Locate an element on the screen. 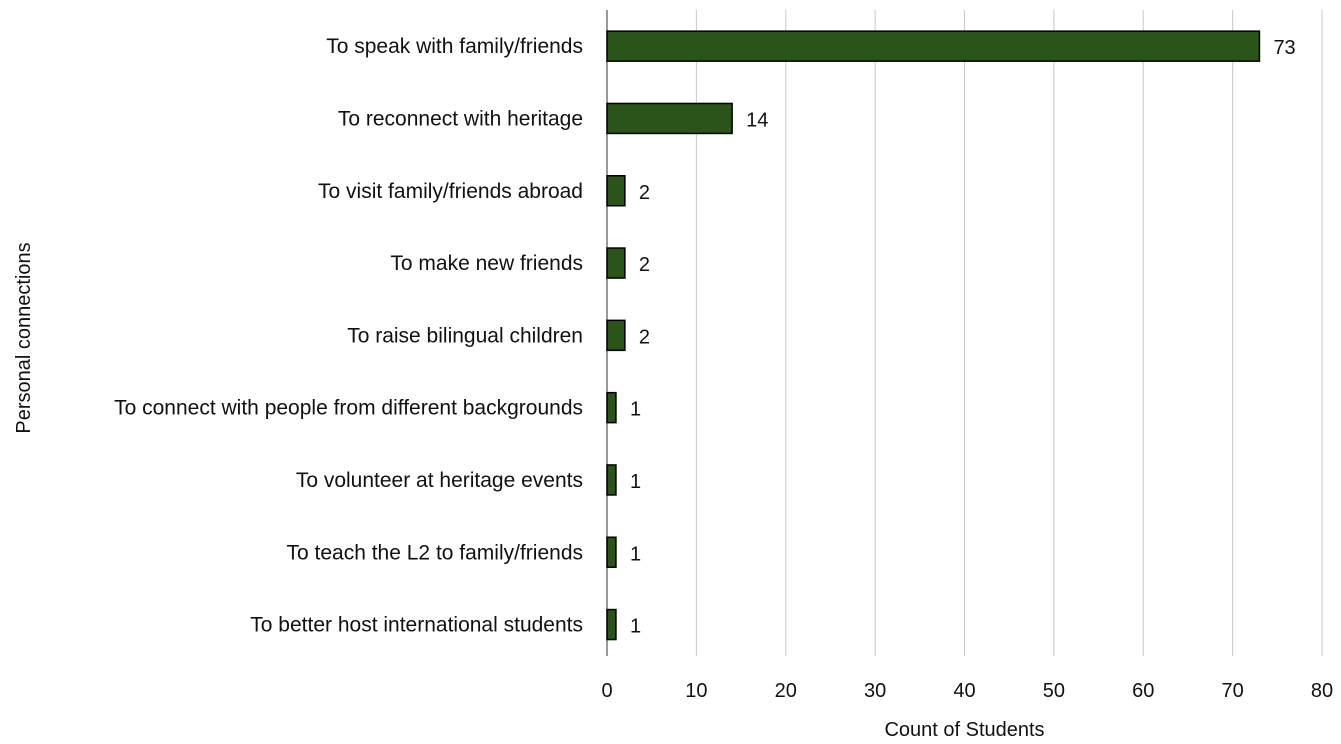 The image size is (1341, 744). category-label: To make new friends is located at coordinates (486, 263).